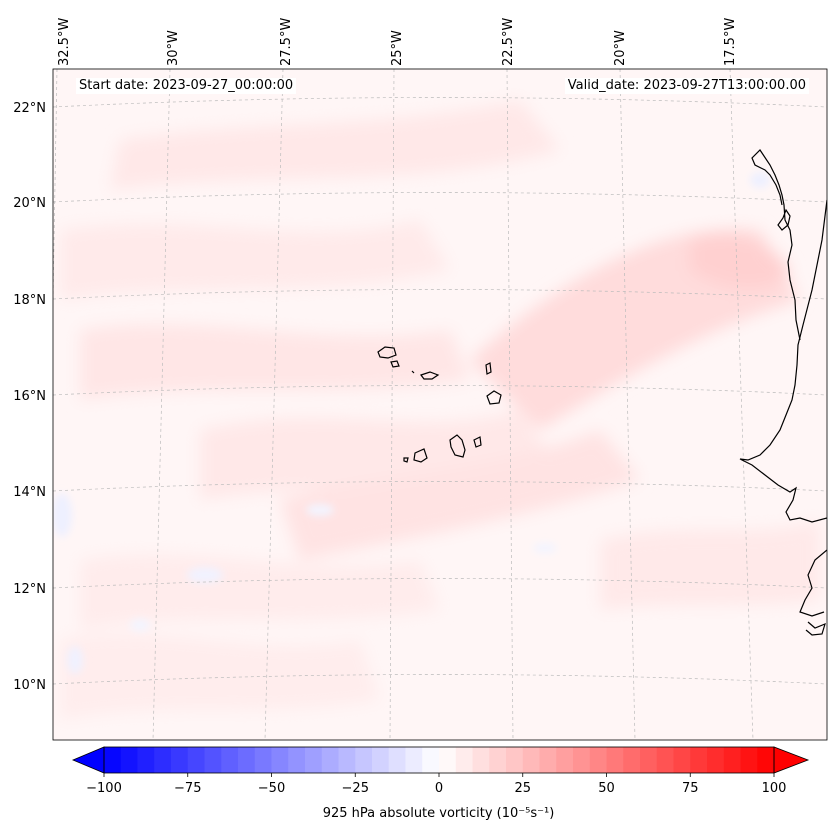 The height and width of the screenshot is (839, 837). What do you see at coordinates (64, 42) in the screenshot?
I see `lon-label-0: 32.5°W` at bounding box center [64, 42].